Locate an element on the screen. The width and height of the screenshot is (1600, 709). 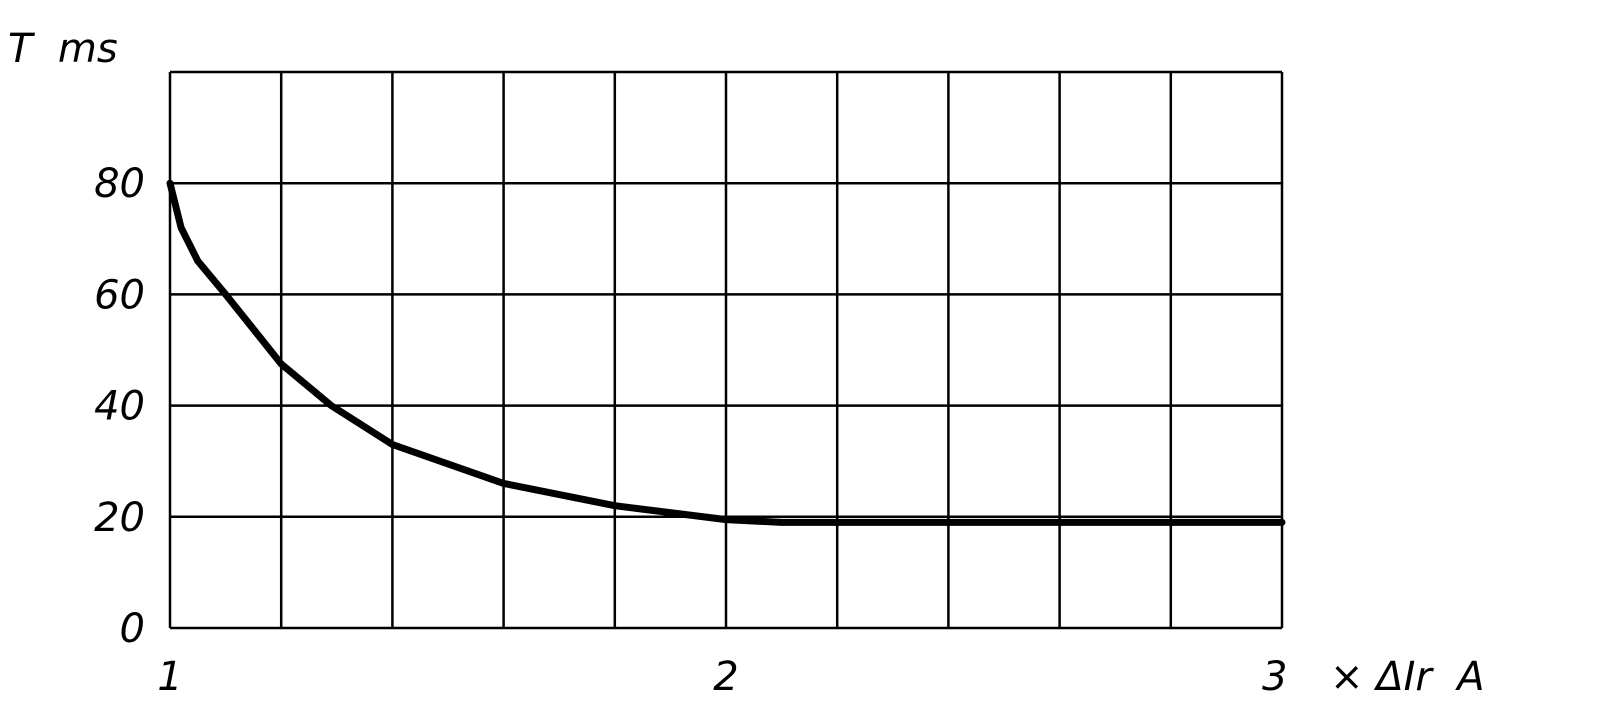
x-tick-label: 3 is located at coordinates (1274, 677).